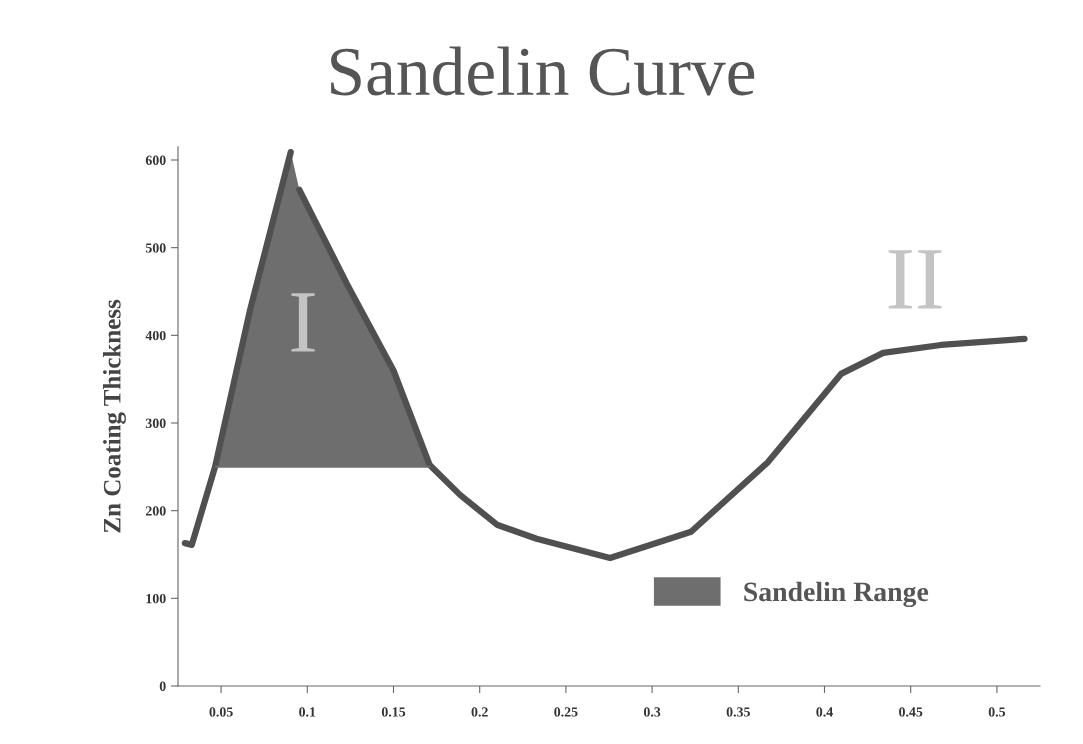  What do you see at coordinates (221, 712) in the screenshot?
I see `x-tick-label: 0.05` at bounding box center [221, 712].